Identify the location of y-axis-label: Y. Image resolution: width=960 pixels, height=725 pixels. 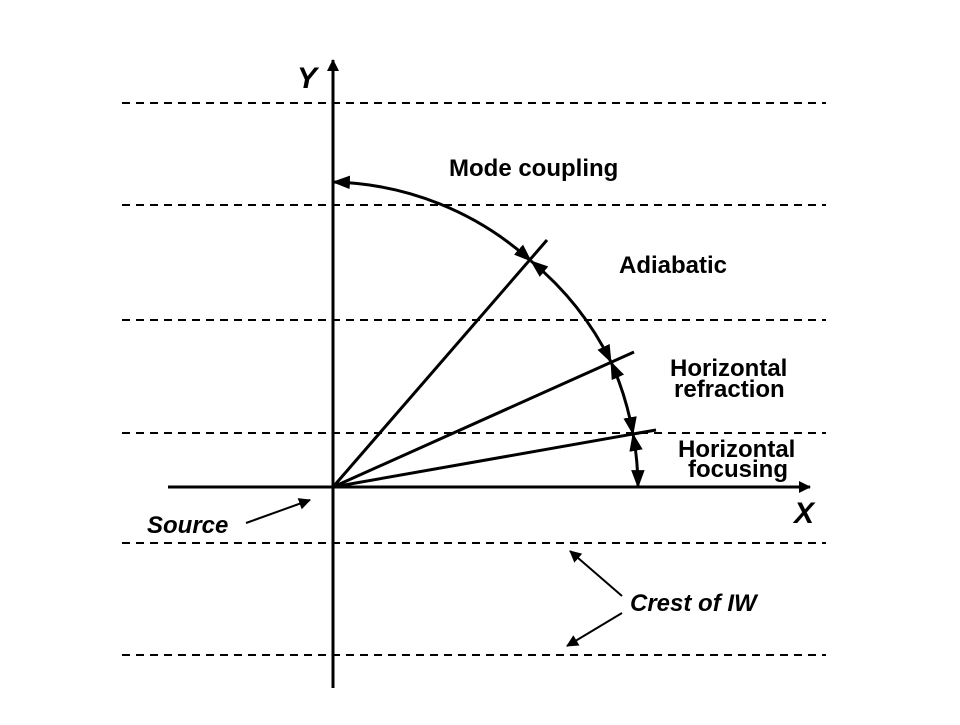
(308, 78).